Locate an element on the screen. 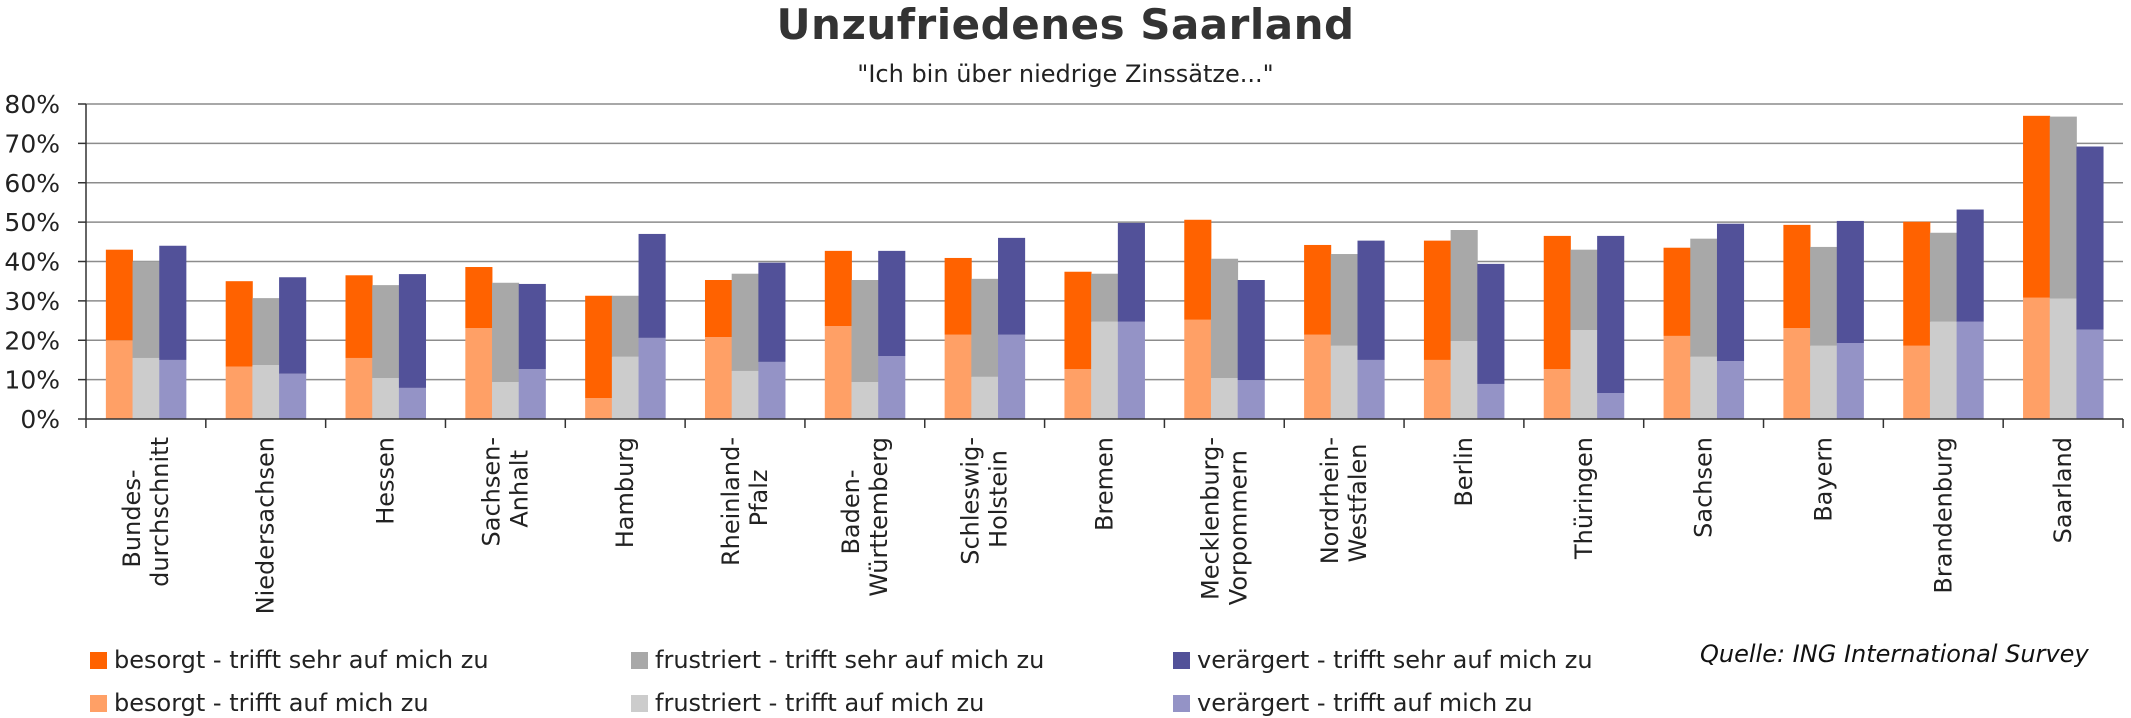 This screenshot has width=2131, height=718. x-category-label-text: Baden-Württemberg is located at coordinates (865, 517).